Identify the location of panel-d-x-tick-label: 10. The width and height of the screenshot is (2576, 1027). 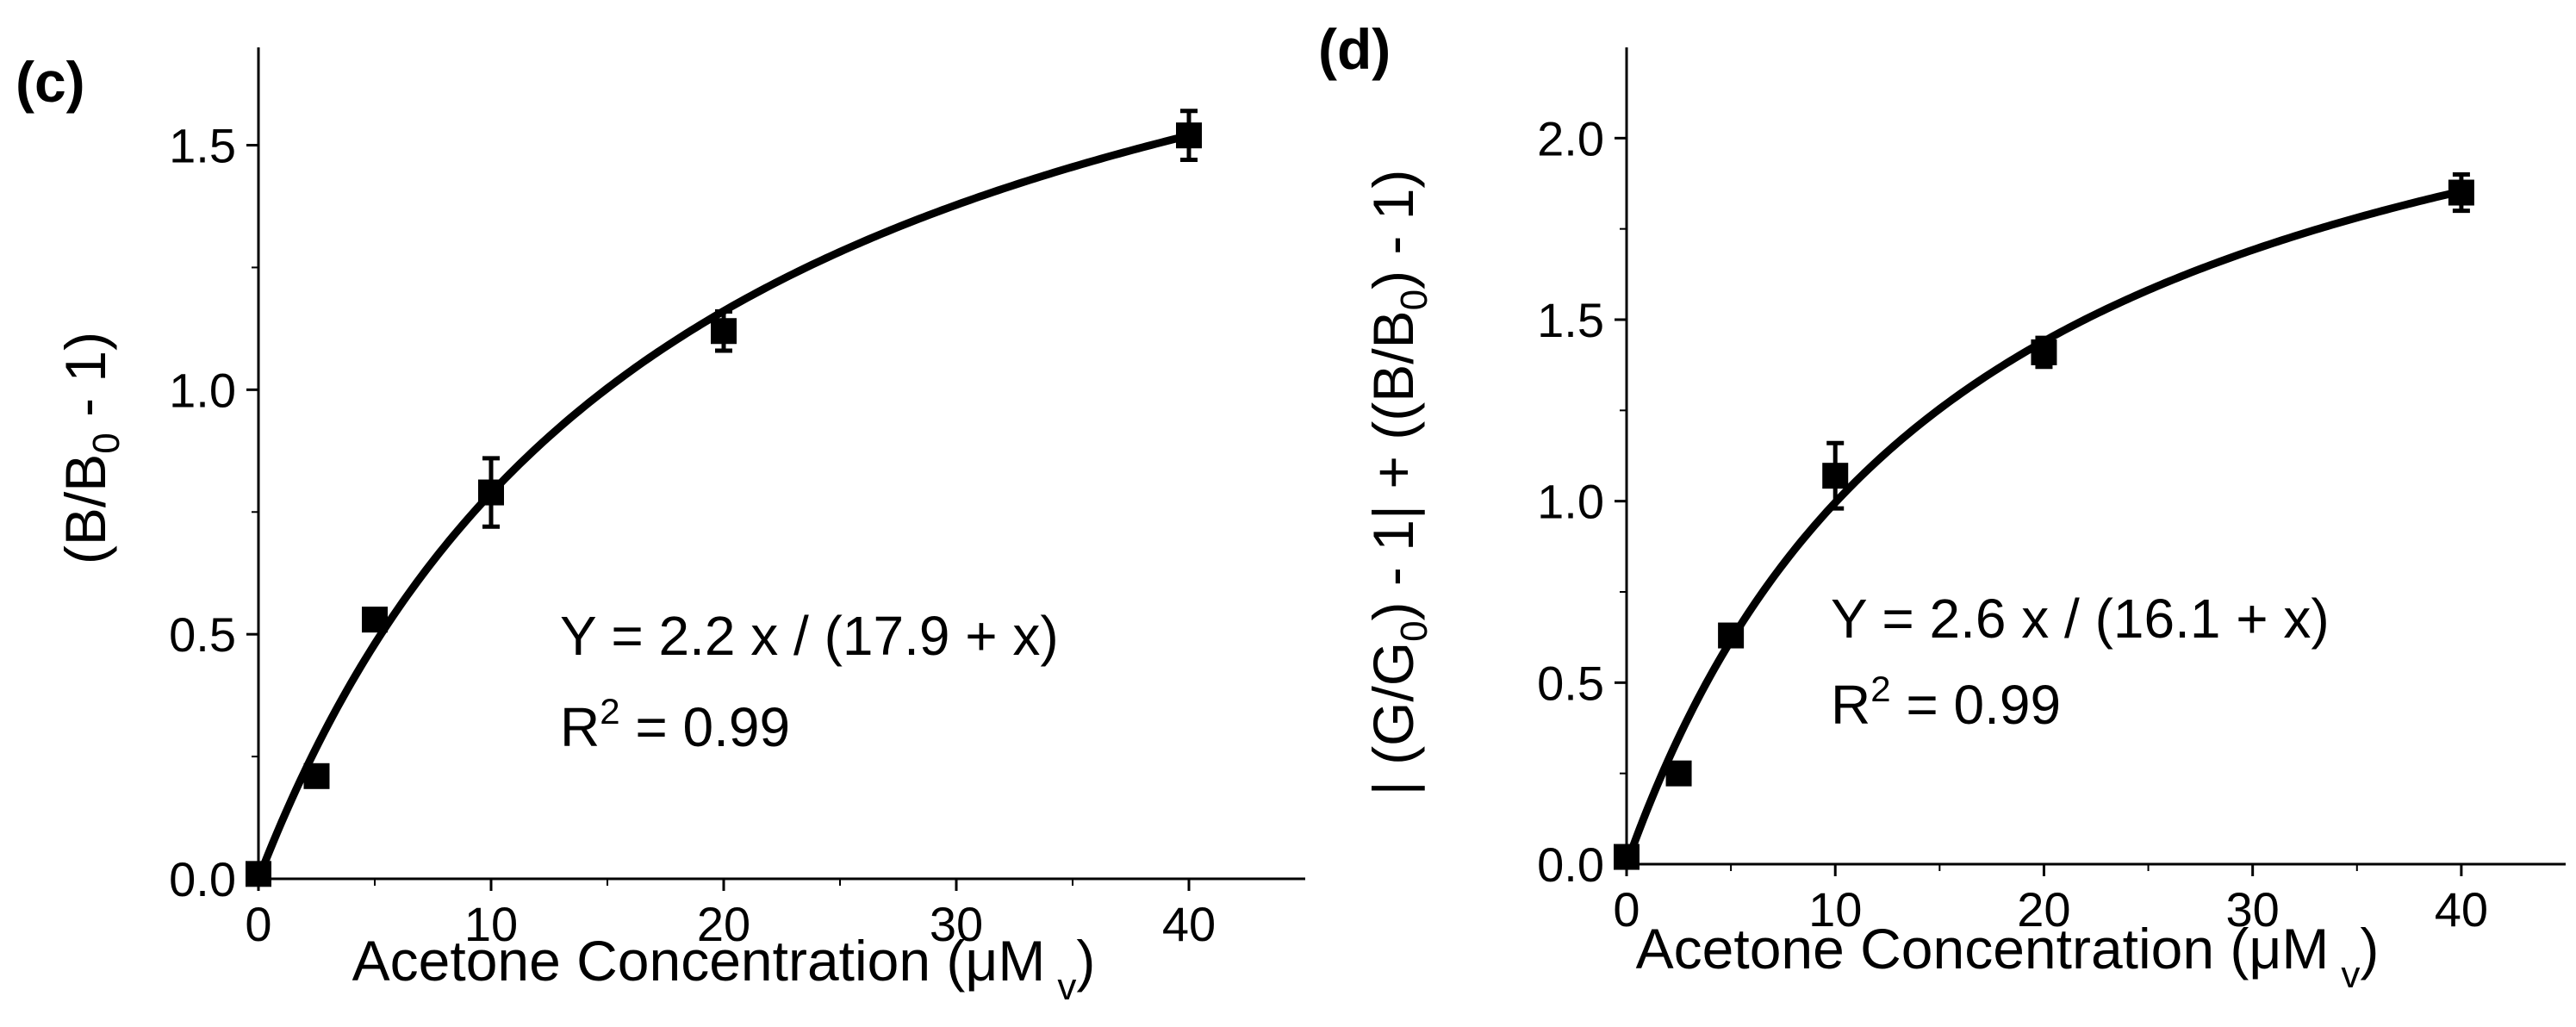
(1835, 910).